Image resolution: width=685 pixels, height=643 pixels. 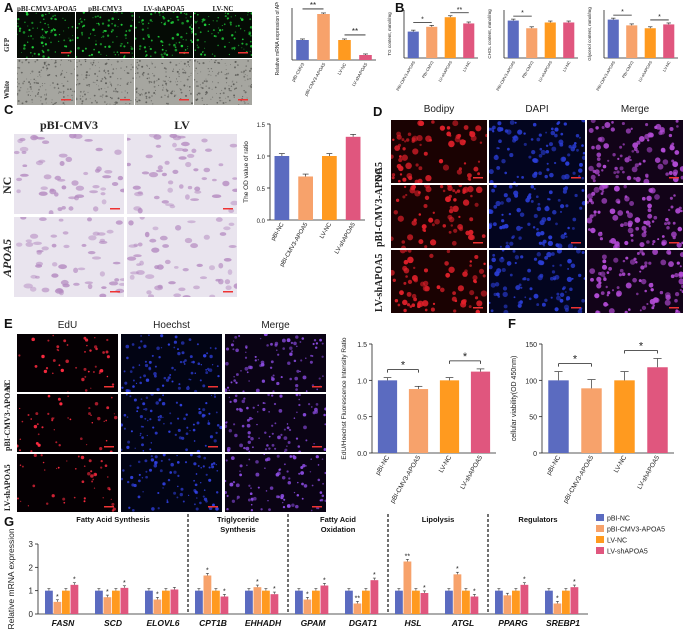 What do you see at coordinates (389, 34) in the screenshot?
I see `y-axis-label: TG content, mmol/mg` at bounding box center [389, 34].